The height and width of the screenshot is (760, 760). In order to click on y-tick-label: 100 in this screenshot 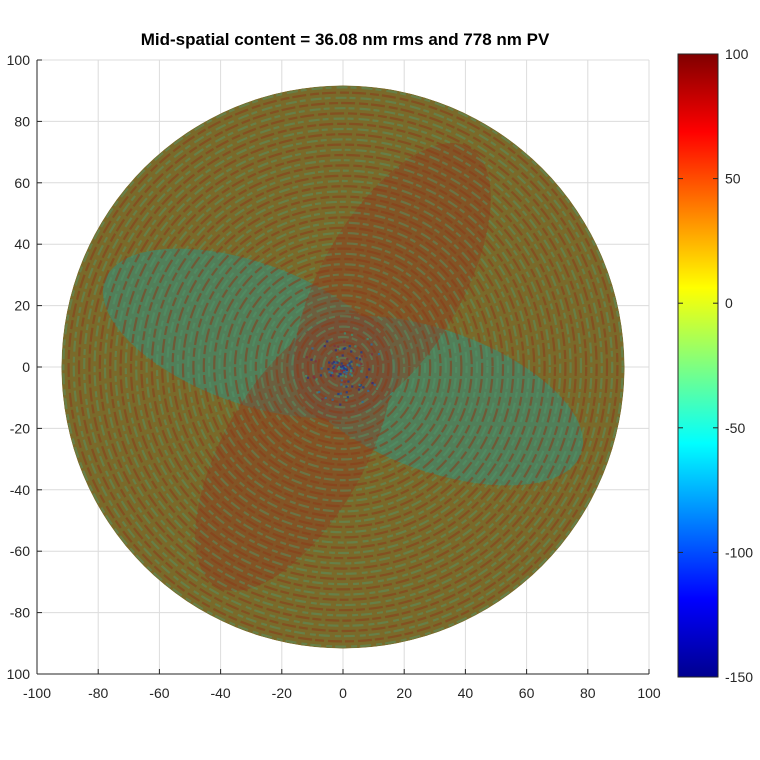, I will do `click(19, 60)`.